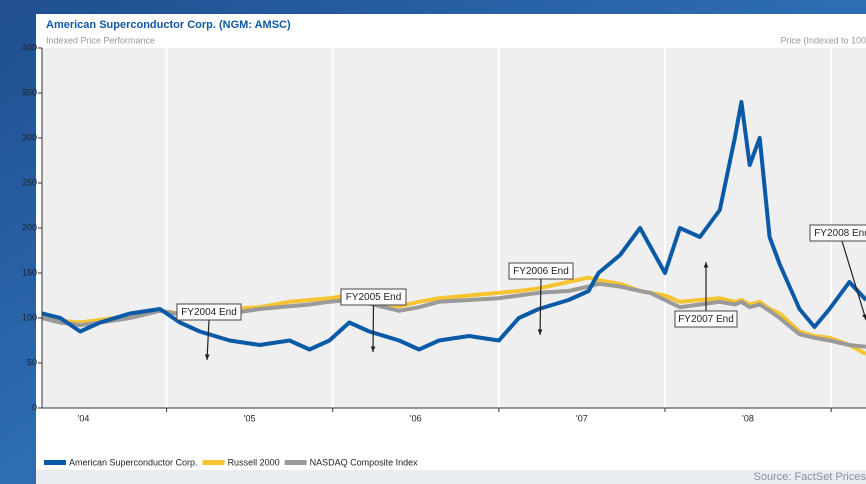 The height and width of the screenshot is (484, 866). I want to click on legend-label: American Superconductor Corp., so click(133, 462).